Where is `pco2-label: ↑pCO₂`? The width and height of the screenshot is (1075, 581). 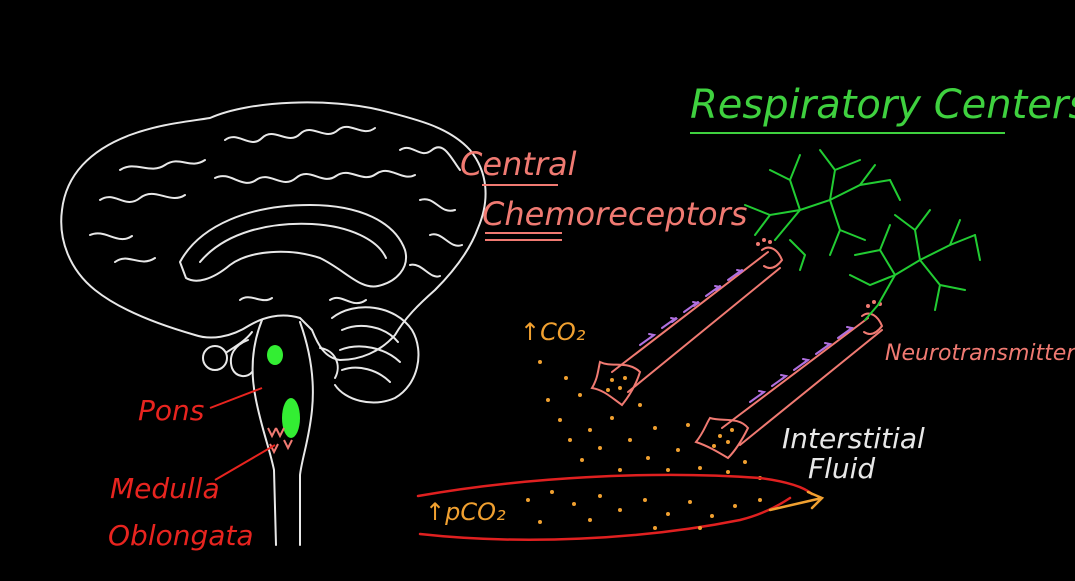
pco2-label: ↑pCO₂ is located at coordinates (465, 512).